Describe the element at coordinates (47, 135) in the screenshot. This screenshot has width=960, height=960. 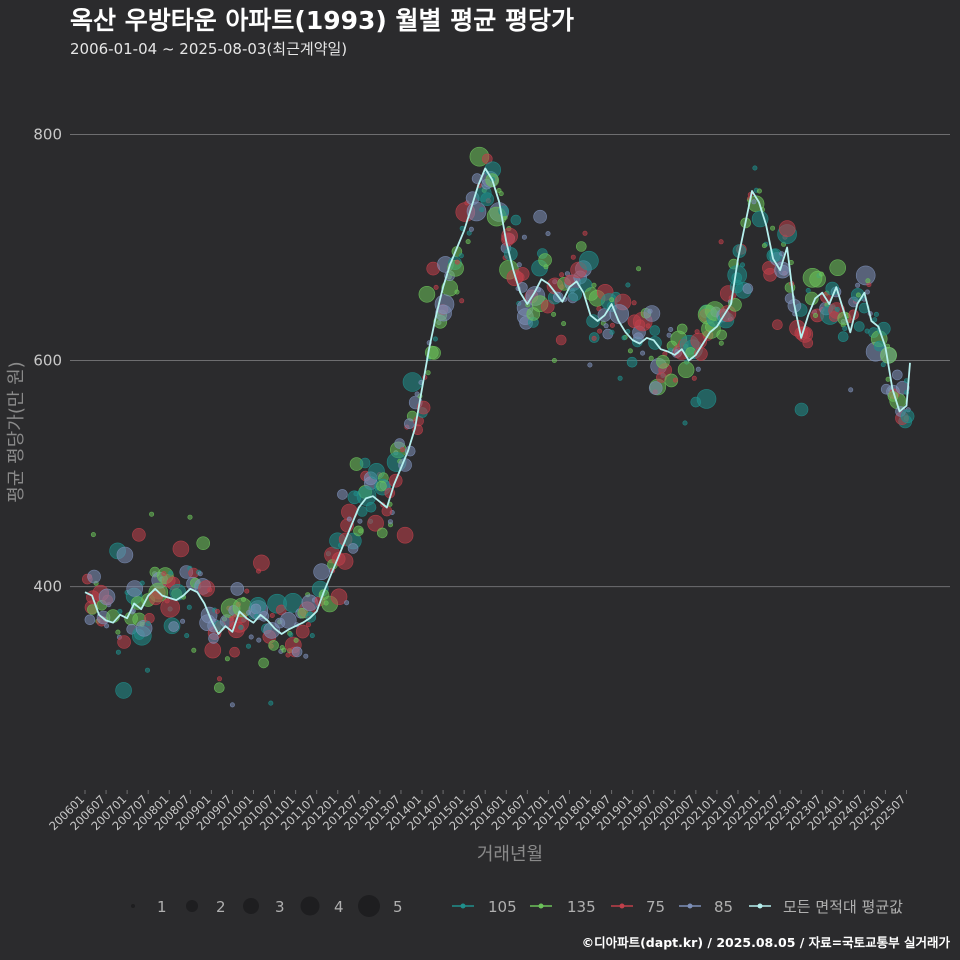
I see `y-tick-800: 800` at that location.